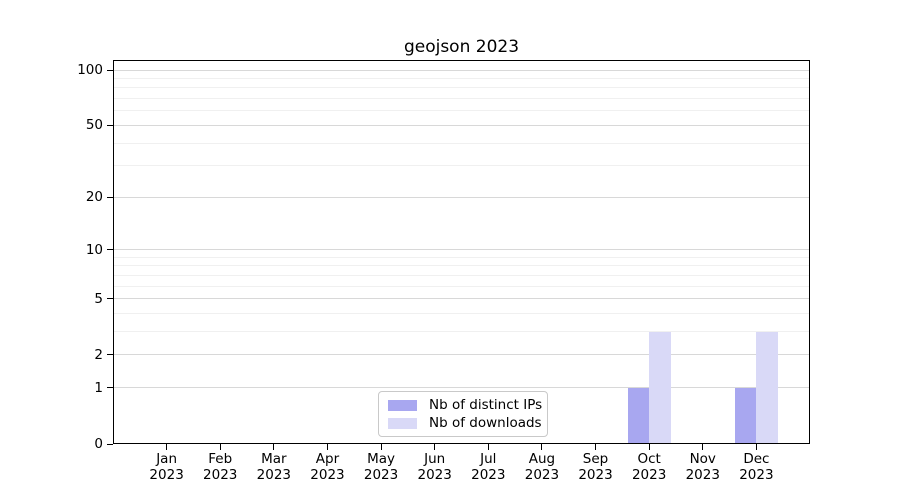 The height and width of the screenshot is (500, 900). I want to click on x-tick-label-line: Sep, so click(595, 459).